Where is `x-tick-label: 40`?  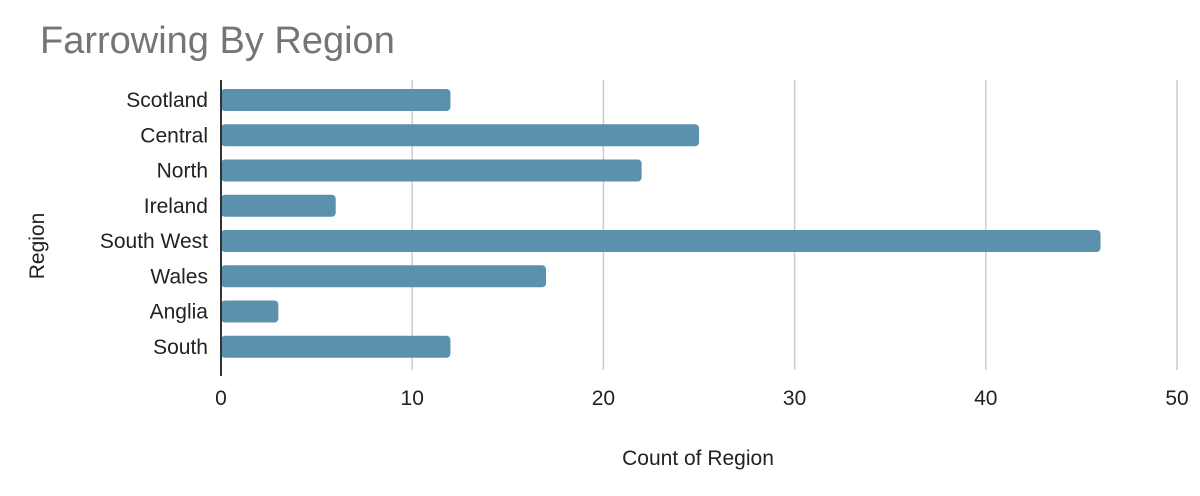
x-tick-label: 40 is located at coordinates (985, 398).